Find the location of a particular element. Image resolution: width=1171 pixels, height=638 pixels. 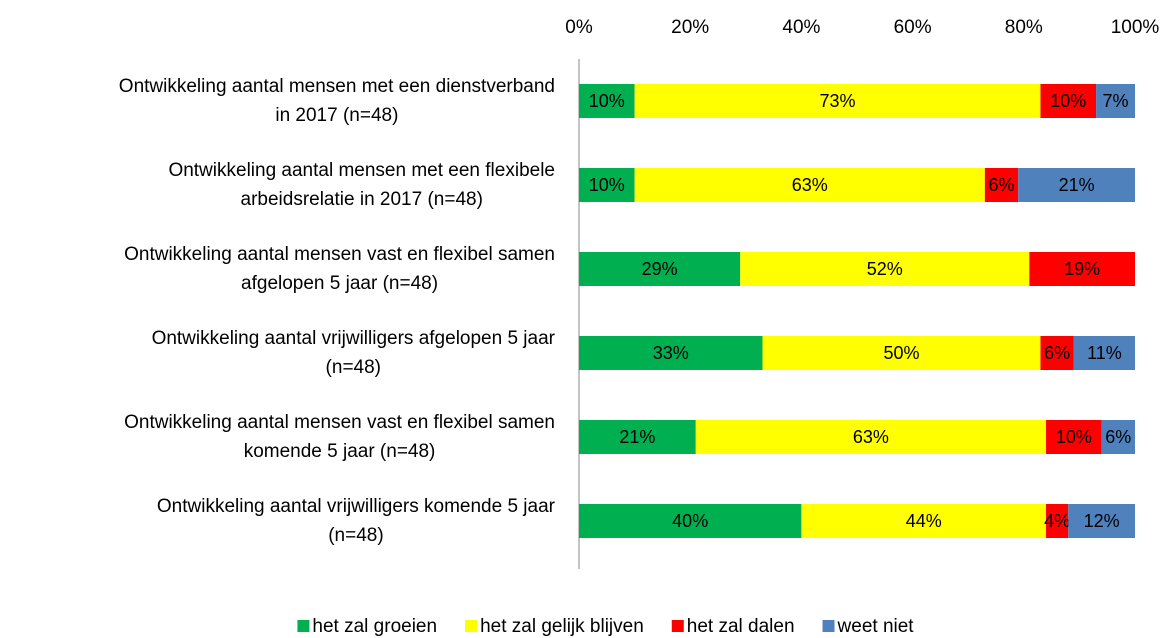

category-label: afgelopen 5 jaar (n=48) is located at coordinates (339, 283).